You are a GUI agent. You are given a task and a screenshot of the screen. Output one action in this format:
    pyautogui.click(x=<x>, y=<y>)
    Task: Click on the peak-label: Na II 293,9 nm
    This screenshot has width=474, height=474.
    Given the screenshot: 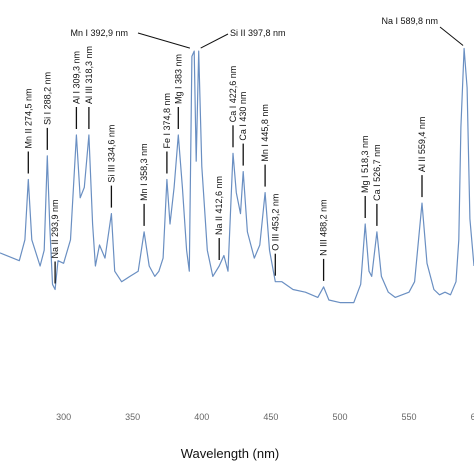 What is the action you would take?
    pyautogui.click(x=55, y=228)
    